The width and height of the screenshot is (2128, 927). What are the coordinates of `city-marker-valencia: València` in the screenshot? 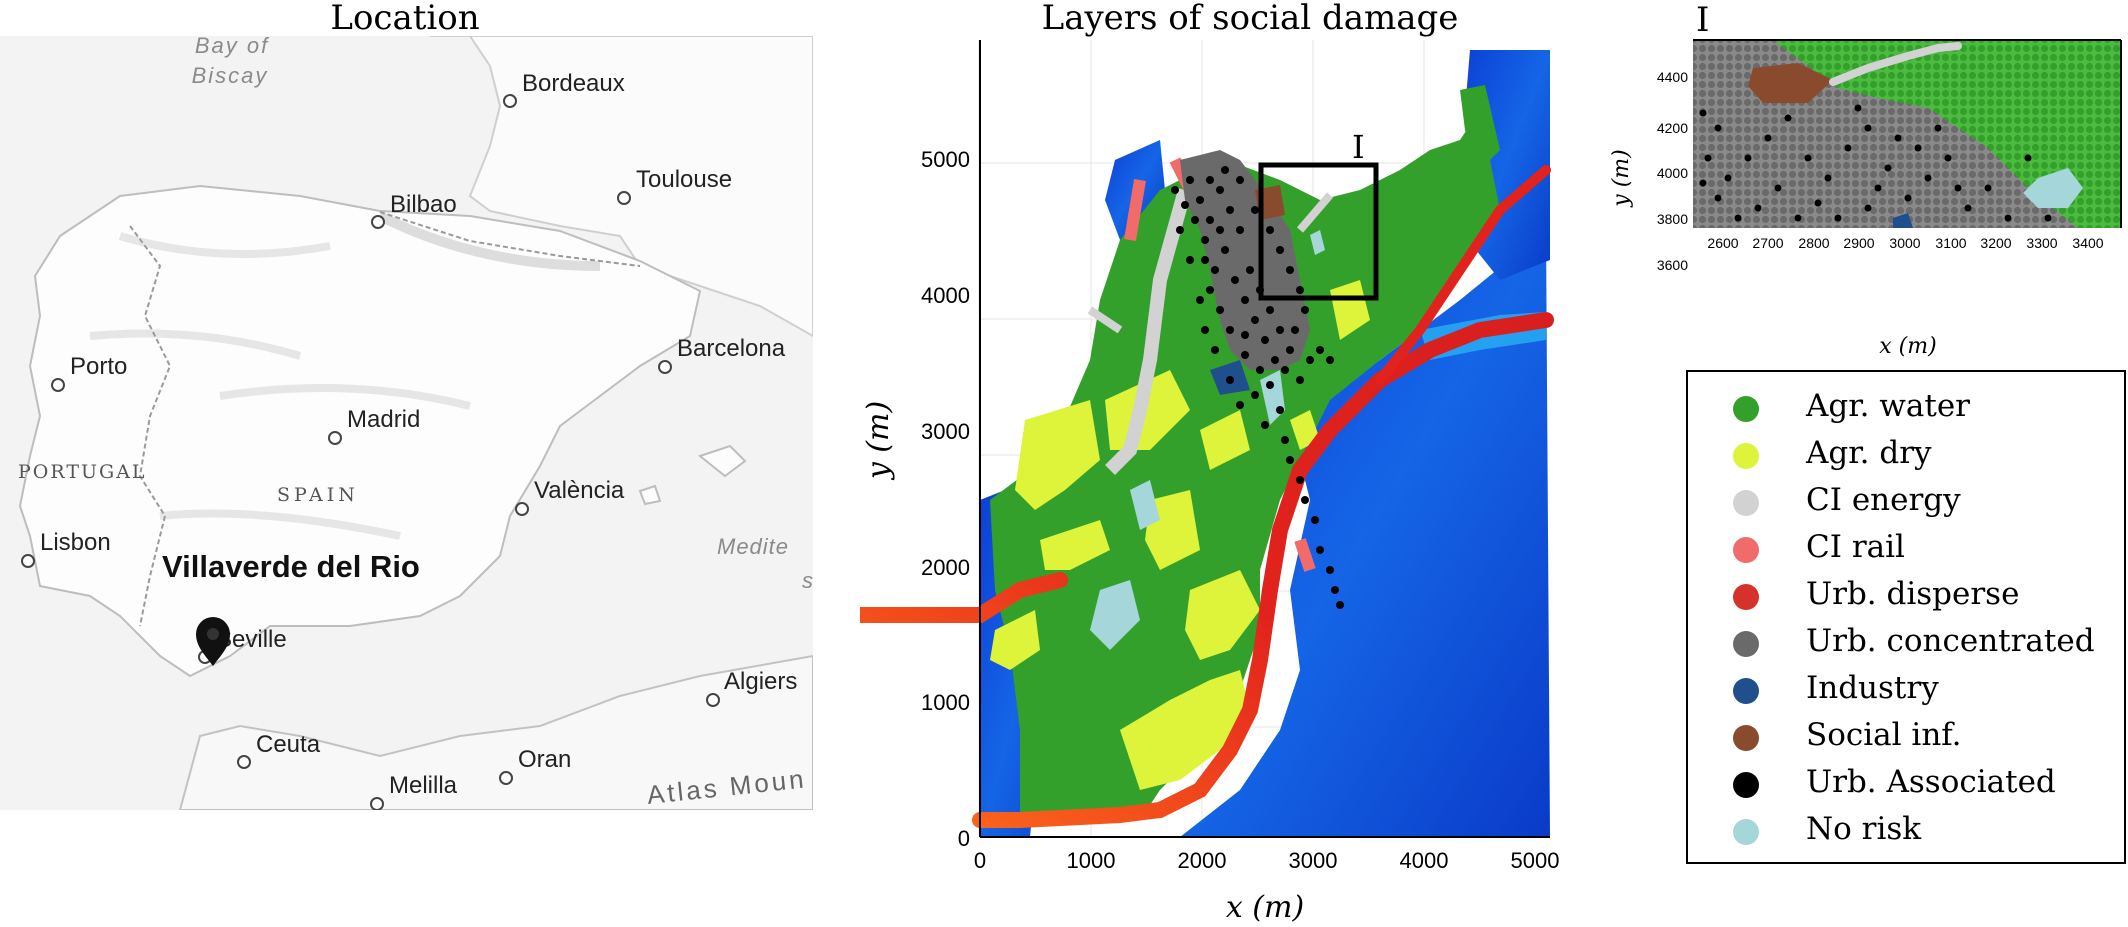 It's located at (570, 496).